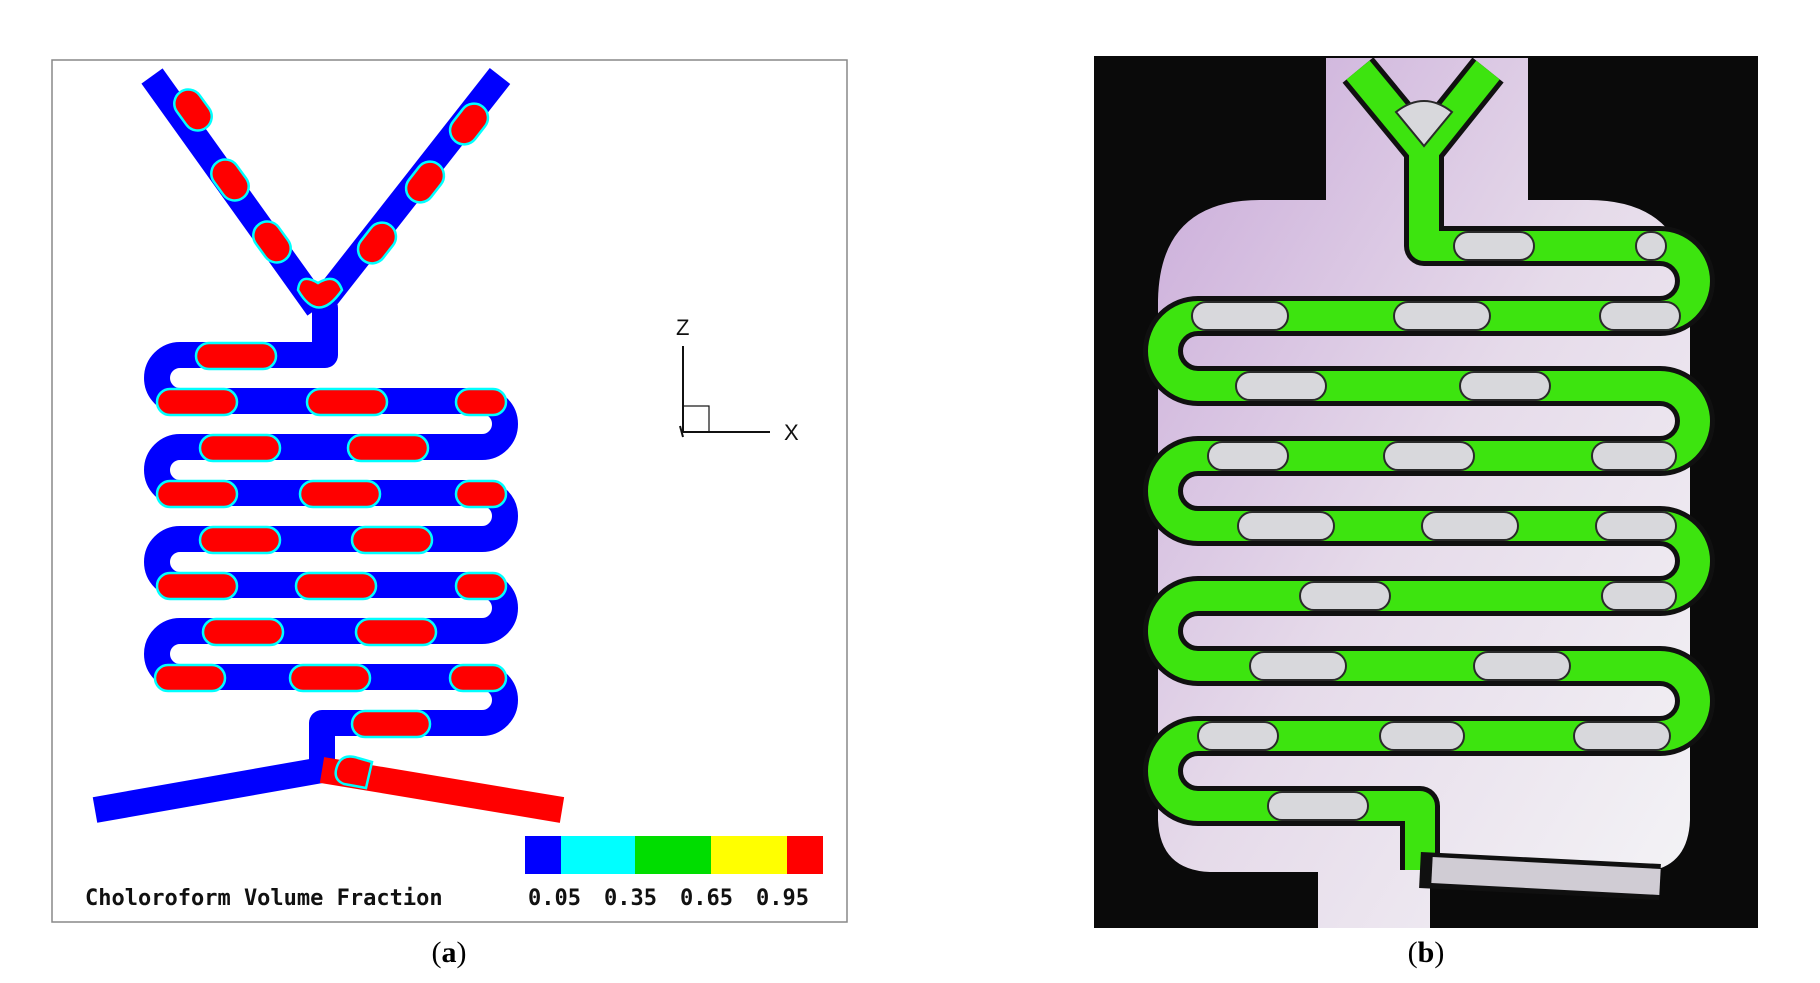 This screenshot has width=1820, height=983. I want to click on panel-b-caption: (b), so click(1426, 952).